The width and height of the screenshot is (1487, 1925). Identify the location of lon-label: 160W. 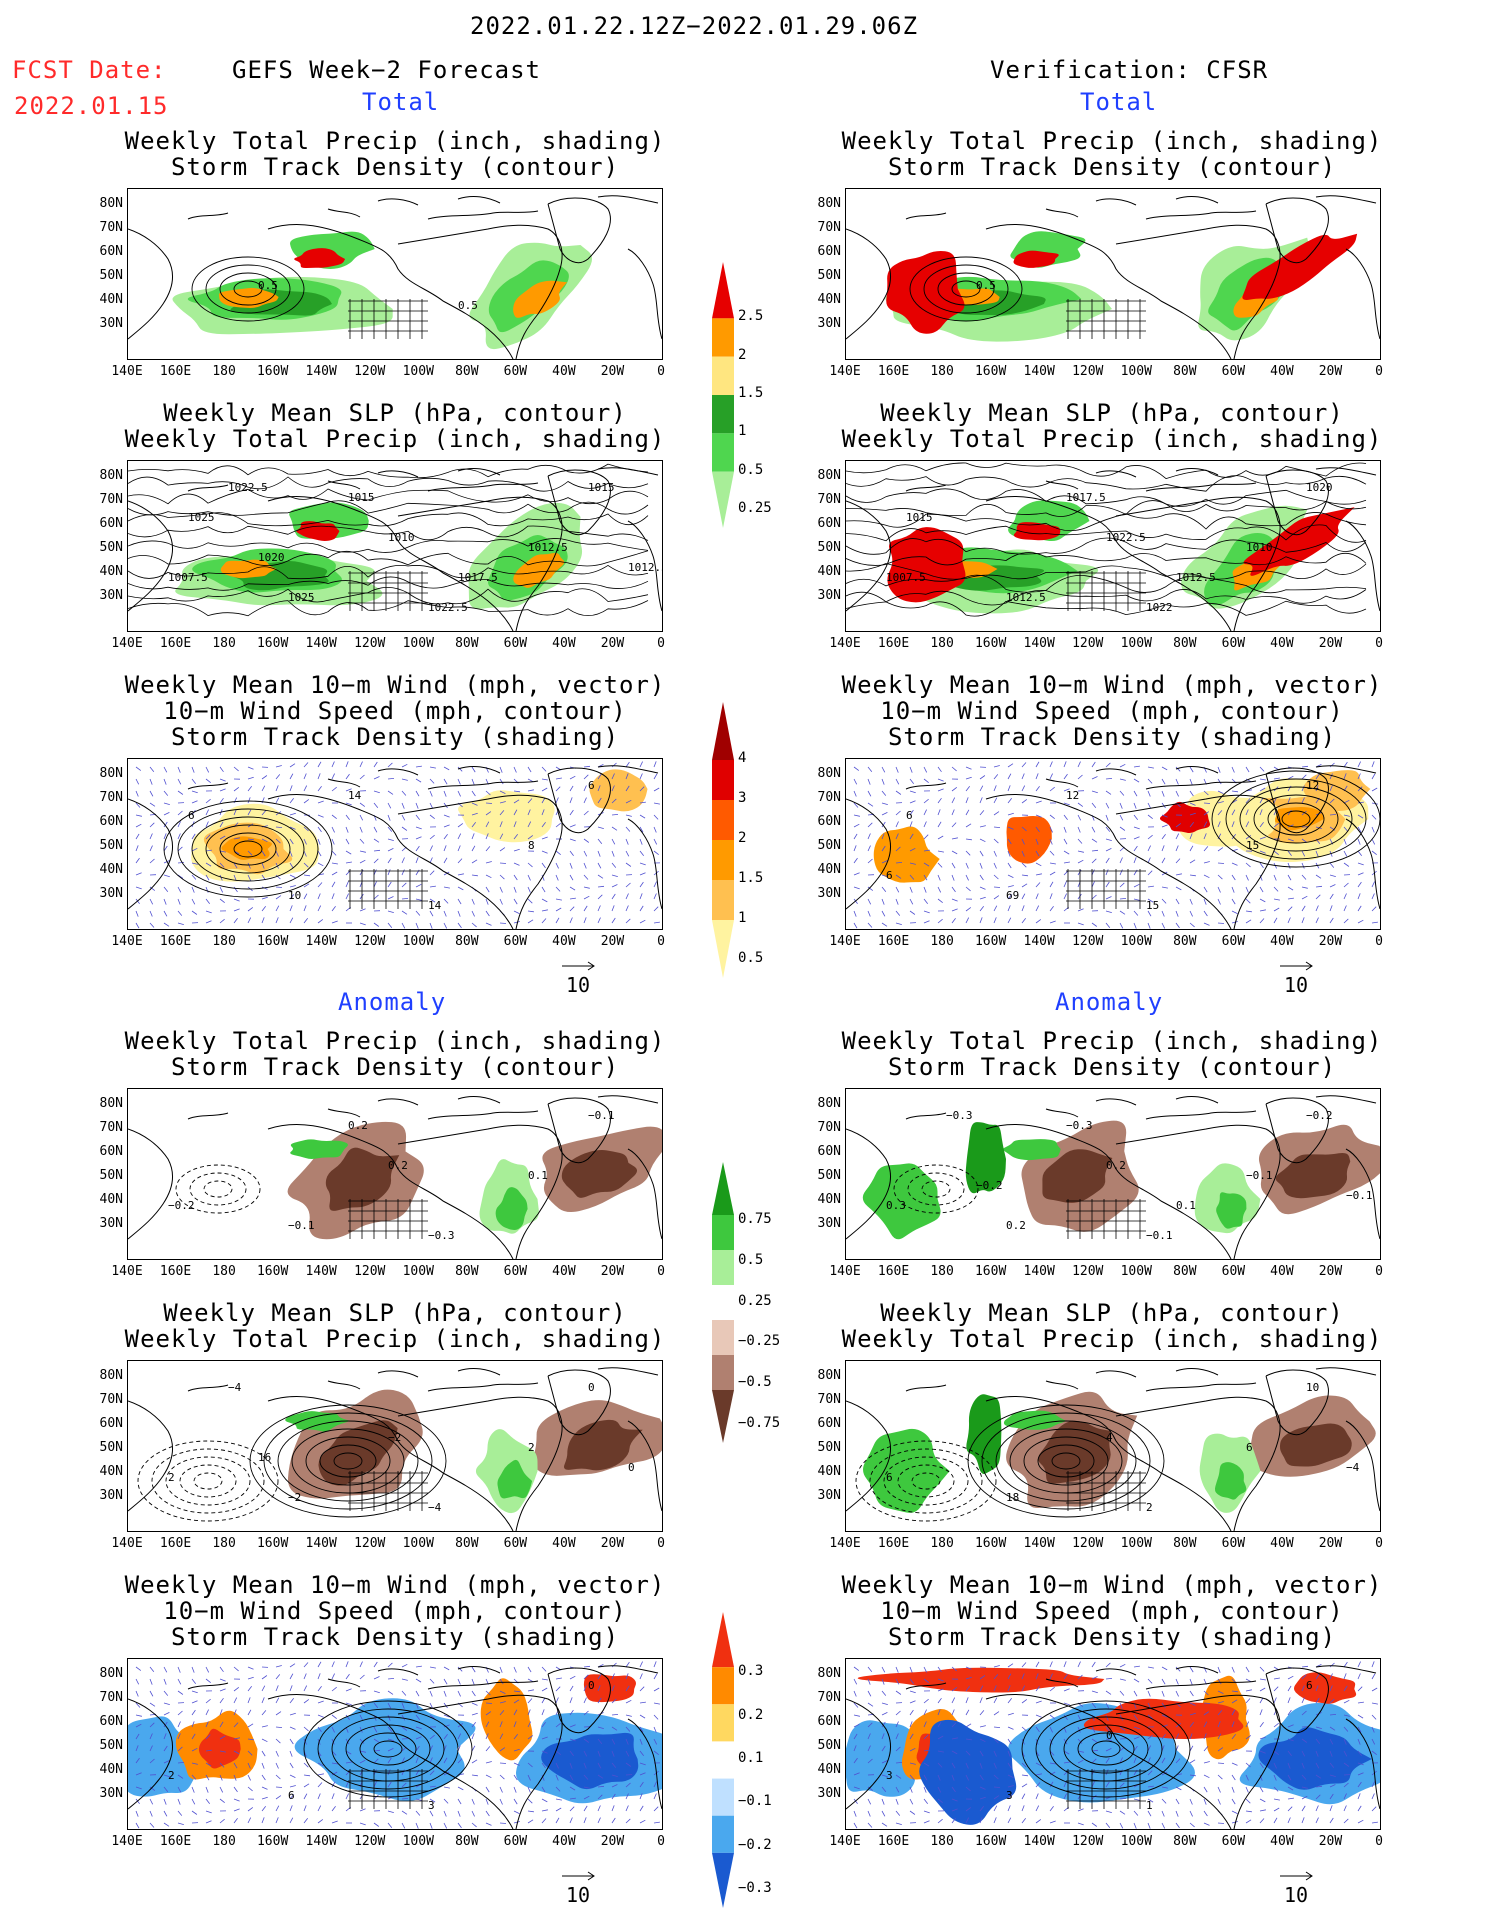
(990, 941).